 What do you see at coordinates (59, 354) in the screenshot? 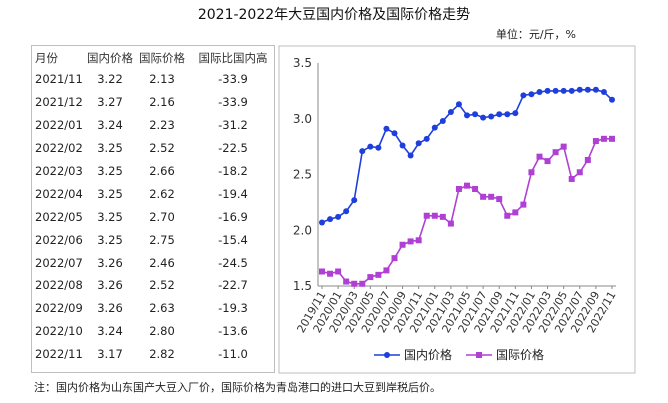
I see `cell-month: 2022/11` at bounding box center [59, 354].